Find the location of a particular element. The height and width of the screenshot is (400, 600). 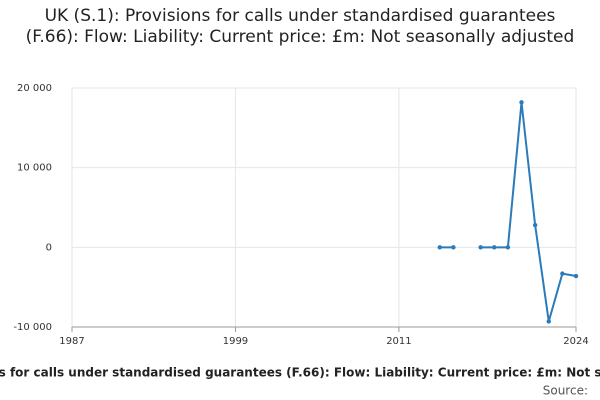

x-tick-label: 1999 is located at coordinates (235, 341).